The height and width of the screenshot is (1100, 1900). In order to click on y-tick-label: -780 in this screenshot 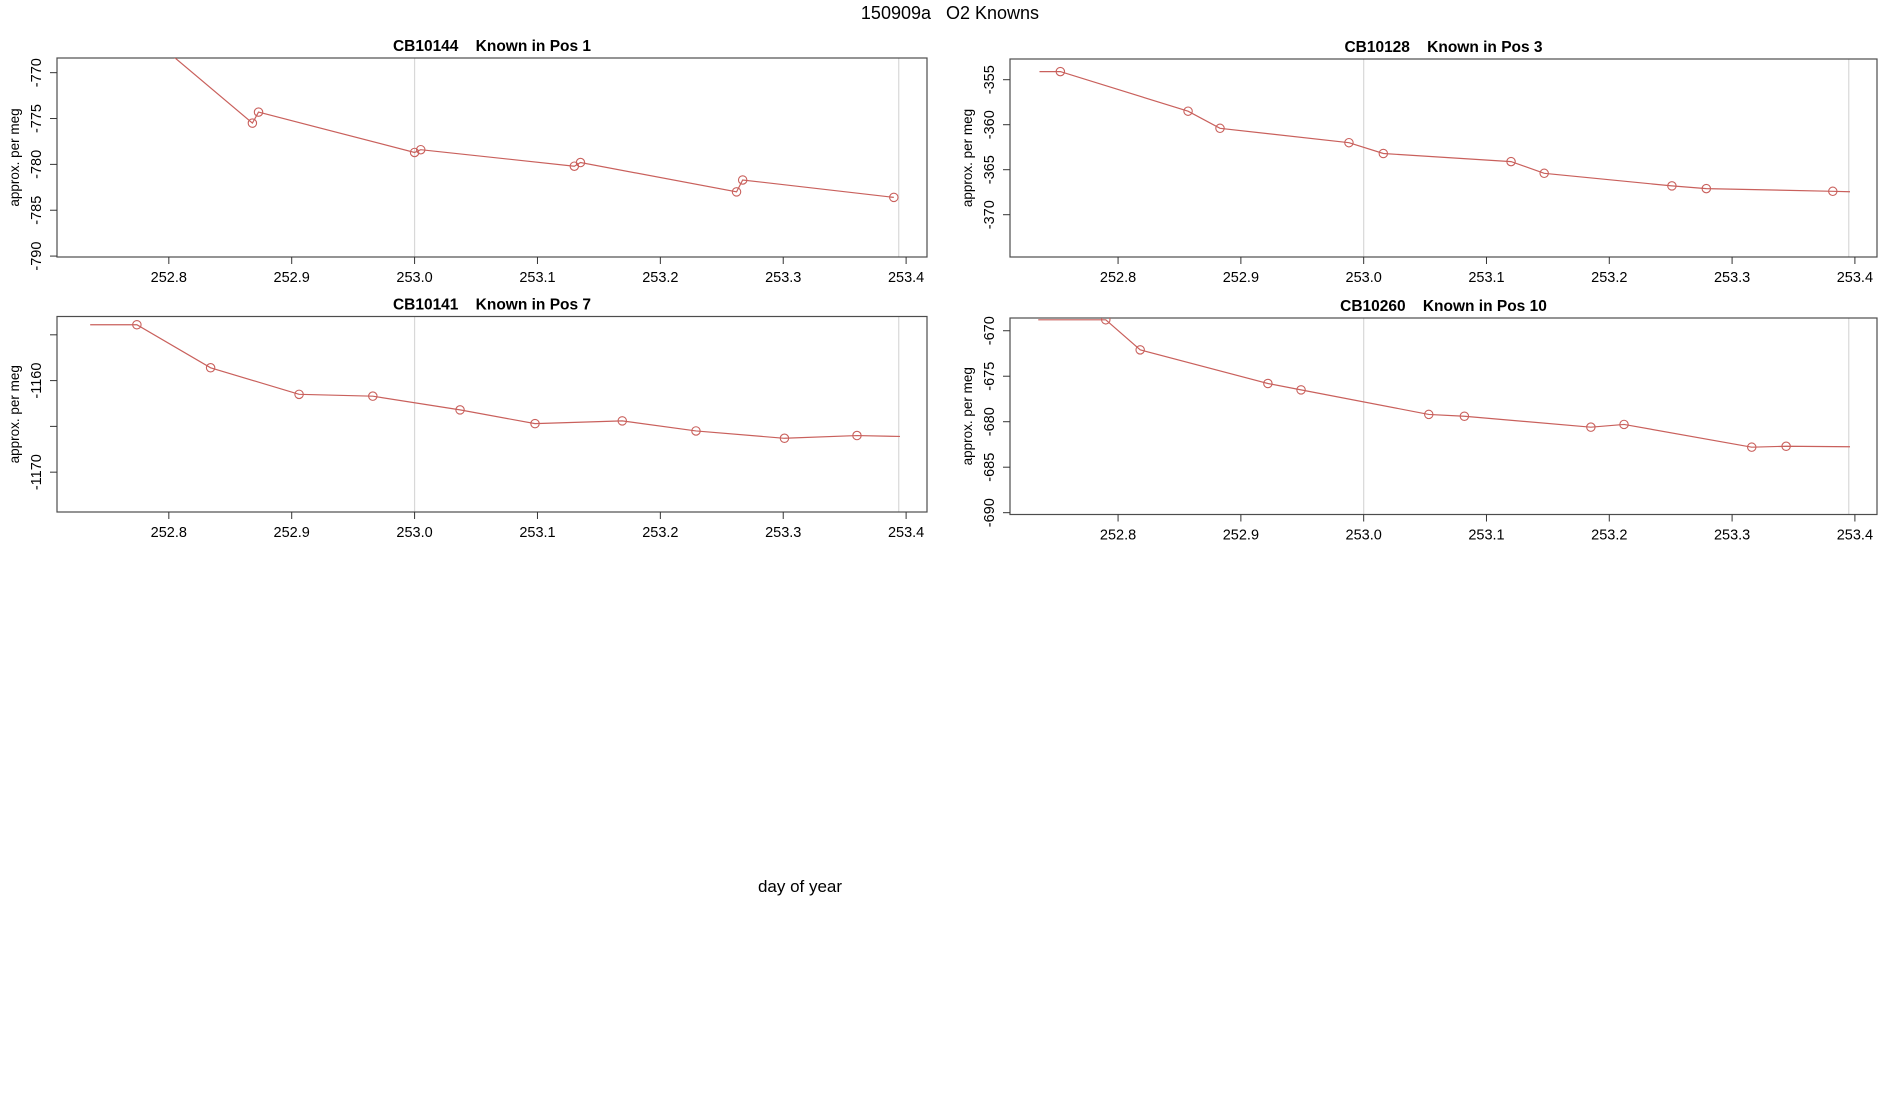, I will do `click(37, 164)`.